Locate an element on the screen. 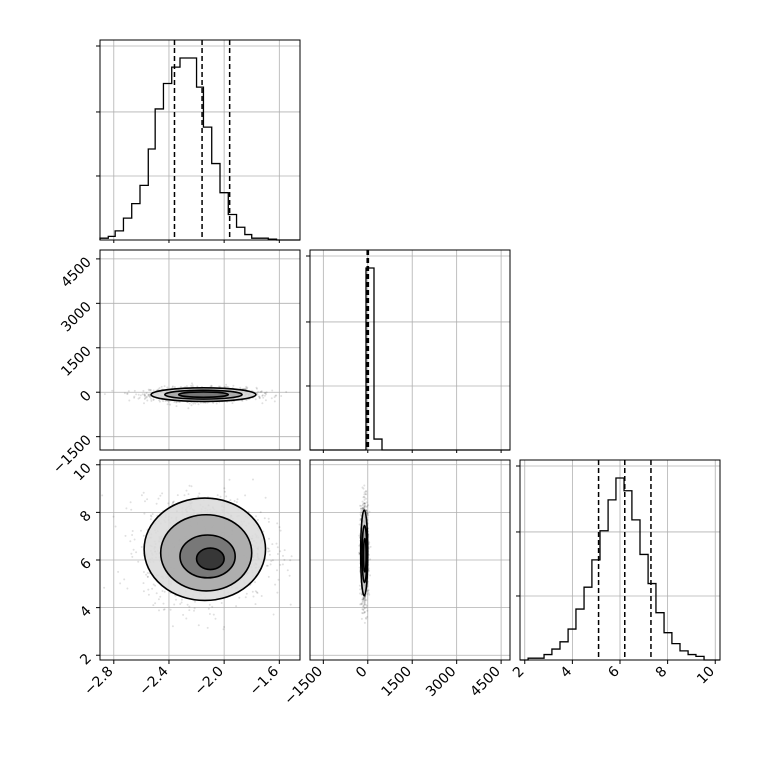  y-tick-label-1-3: 3000 is located at coordinates (76, 317).